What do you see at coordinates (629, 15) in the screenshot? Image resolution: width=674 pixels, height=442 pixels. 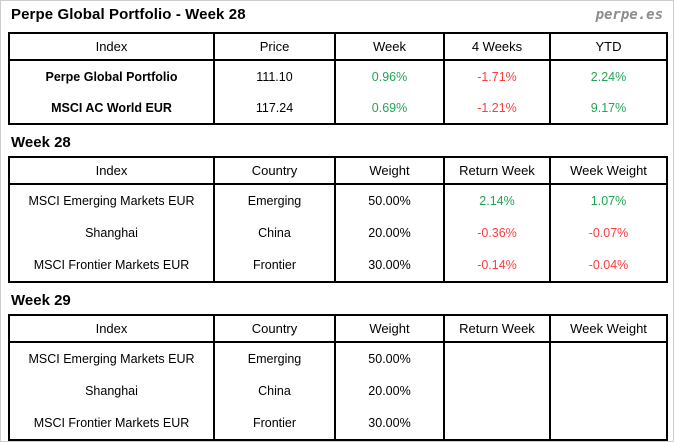 I see `brand-logo-text: perpe.es` at bounding box center [629, 15].